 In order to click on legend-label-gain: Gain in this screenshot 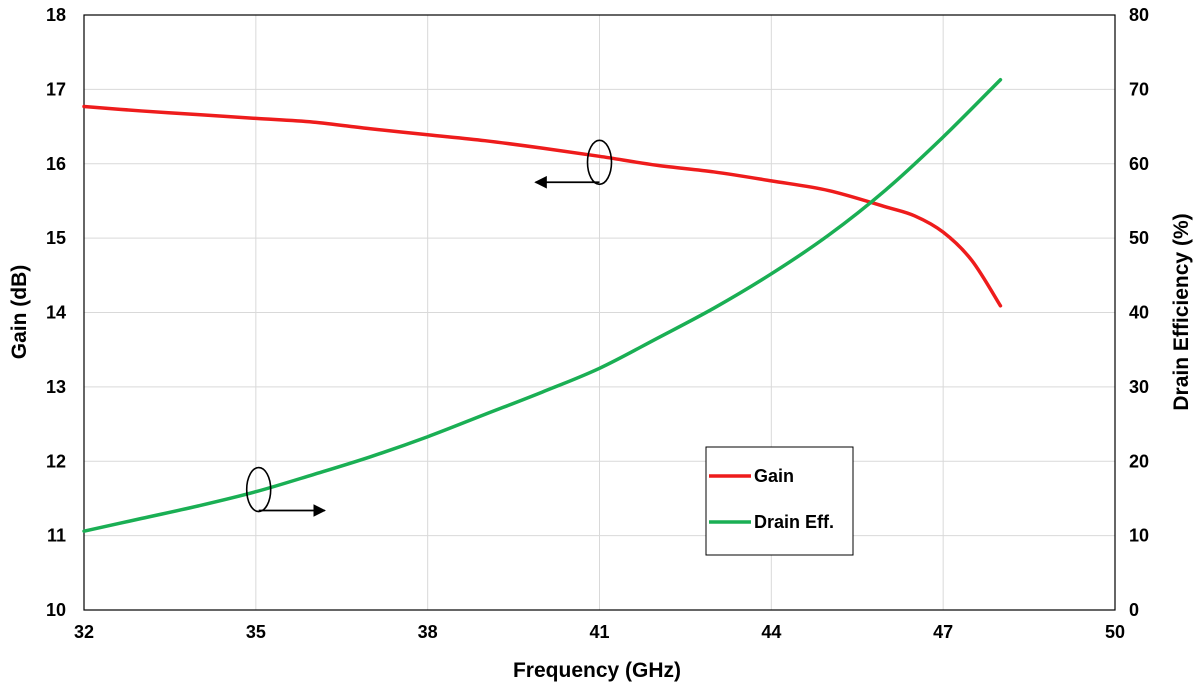, I will do `click(774, 476)`.